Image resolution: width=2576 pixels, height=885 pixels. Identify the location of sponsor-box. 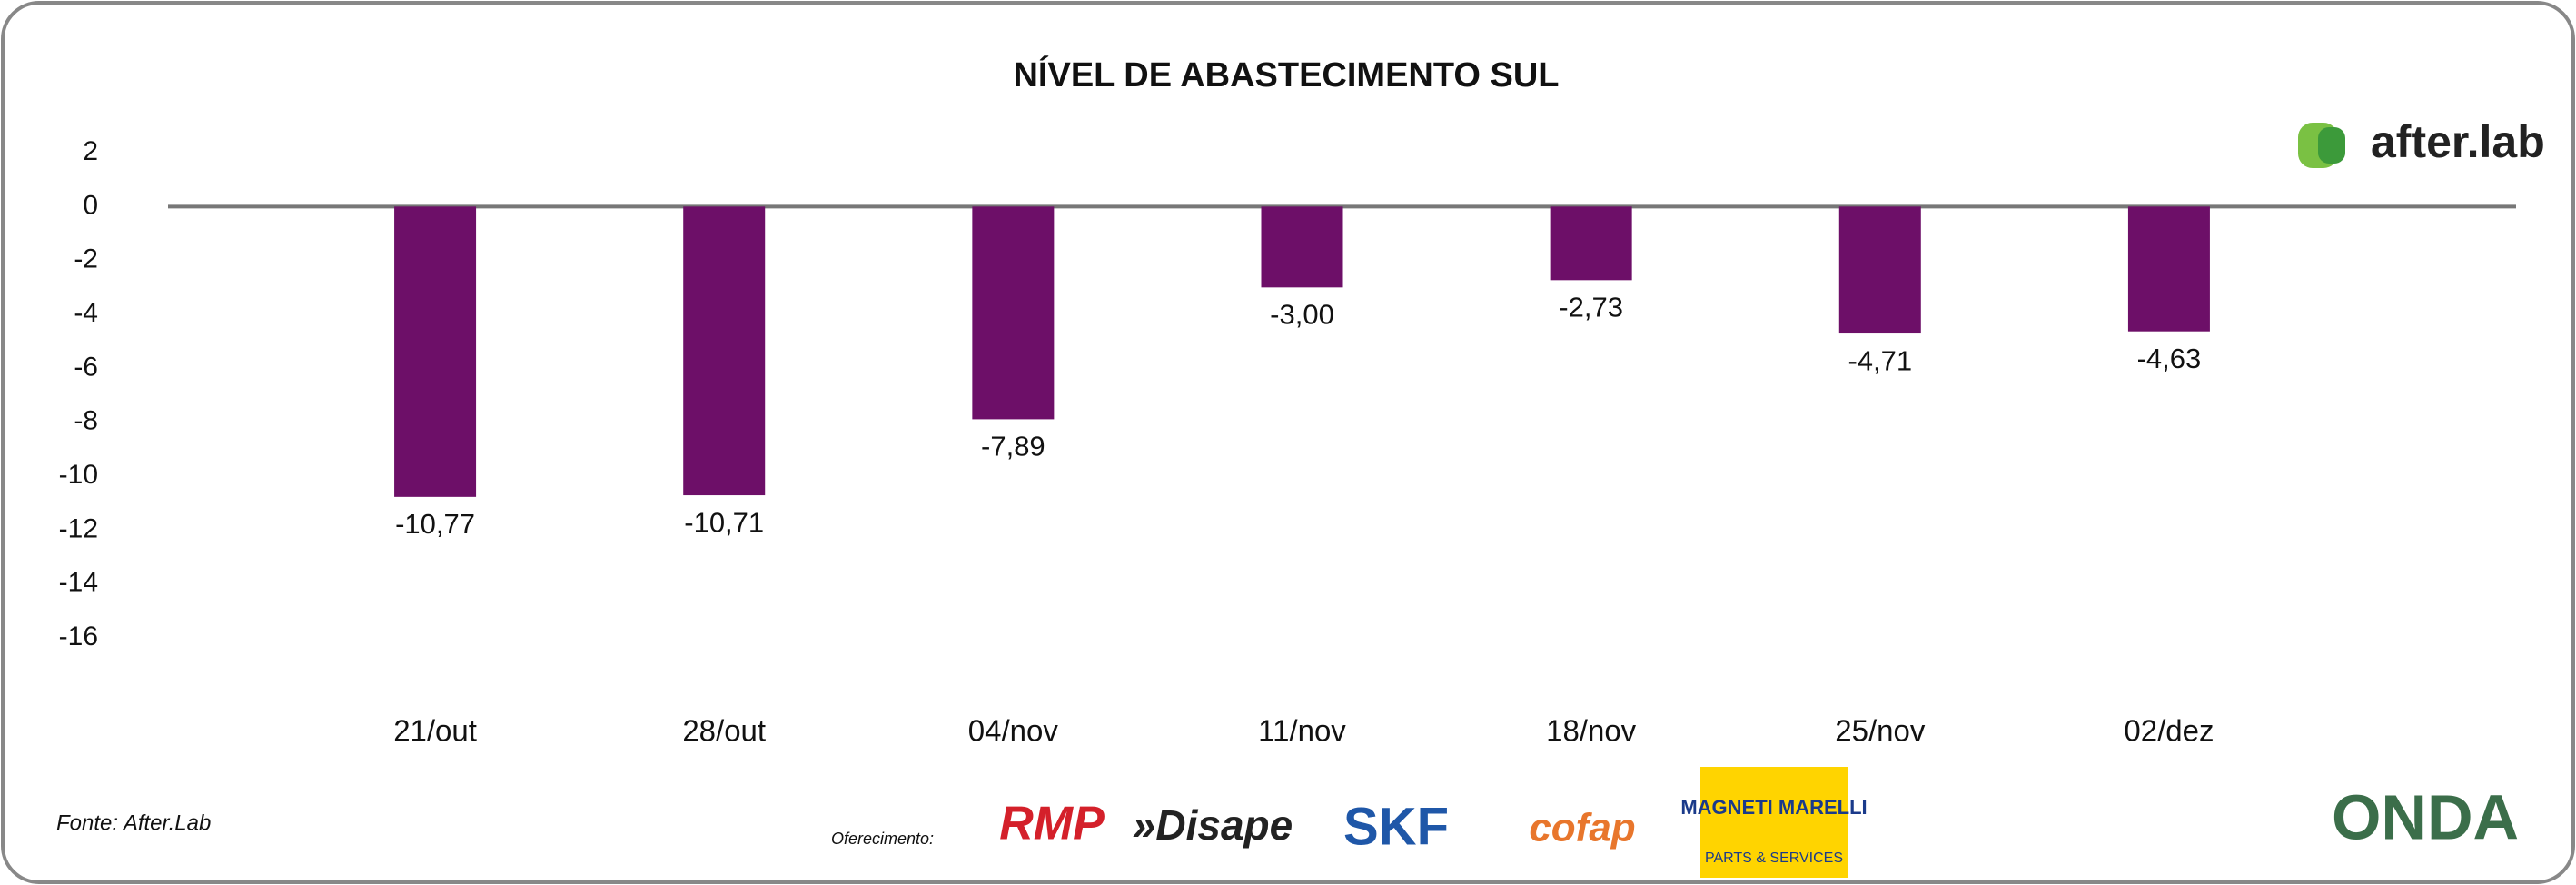
(1774, 822).